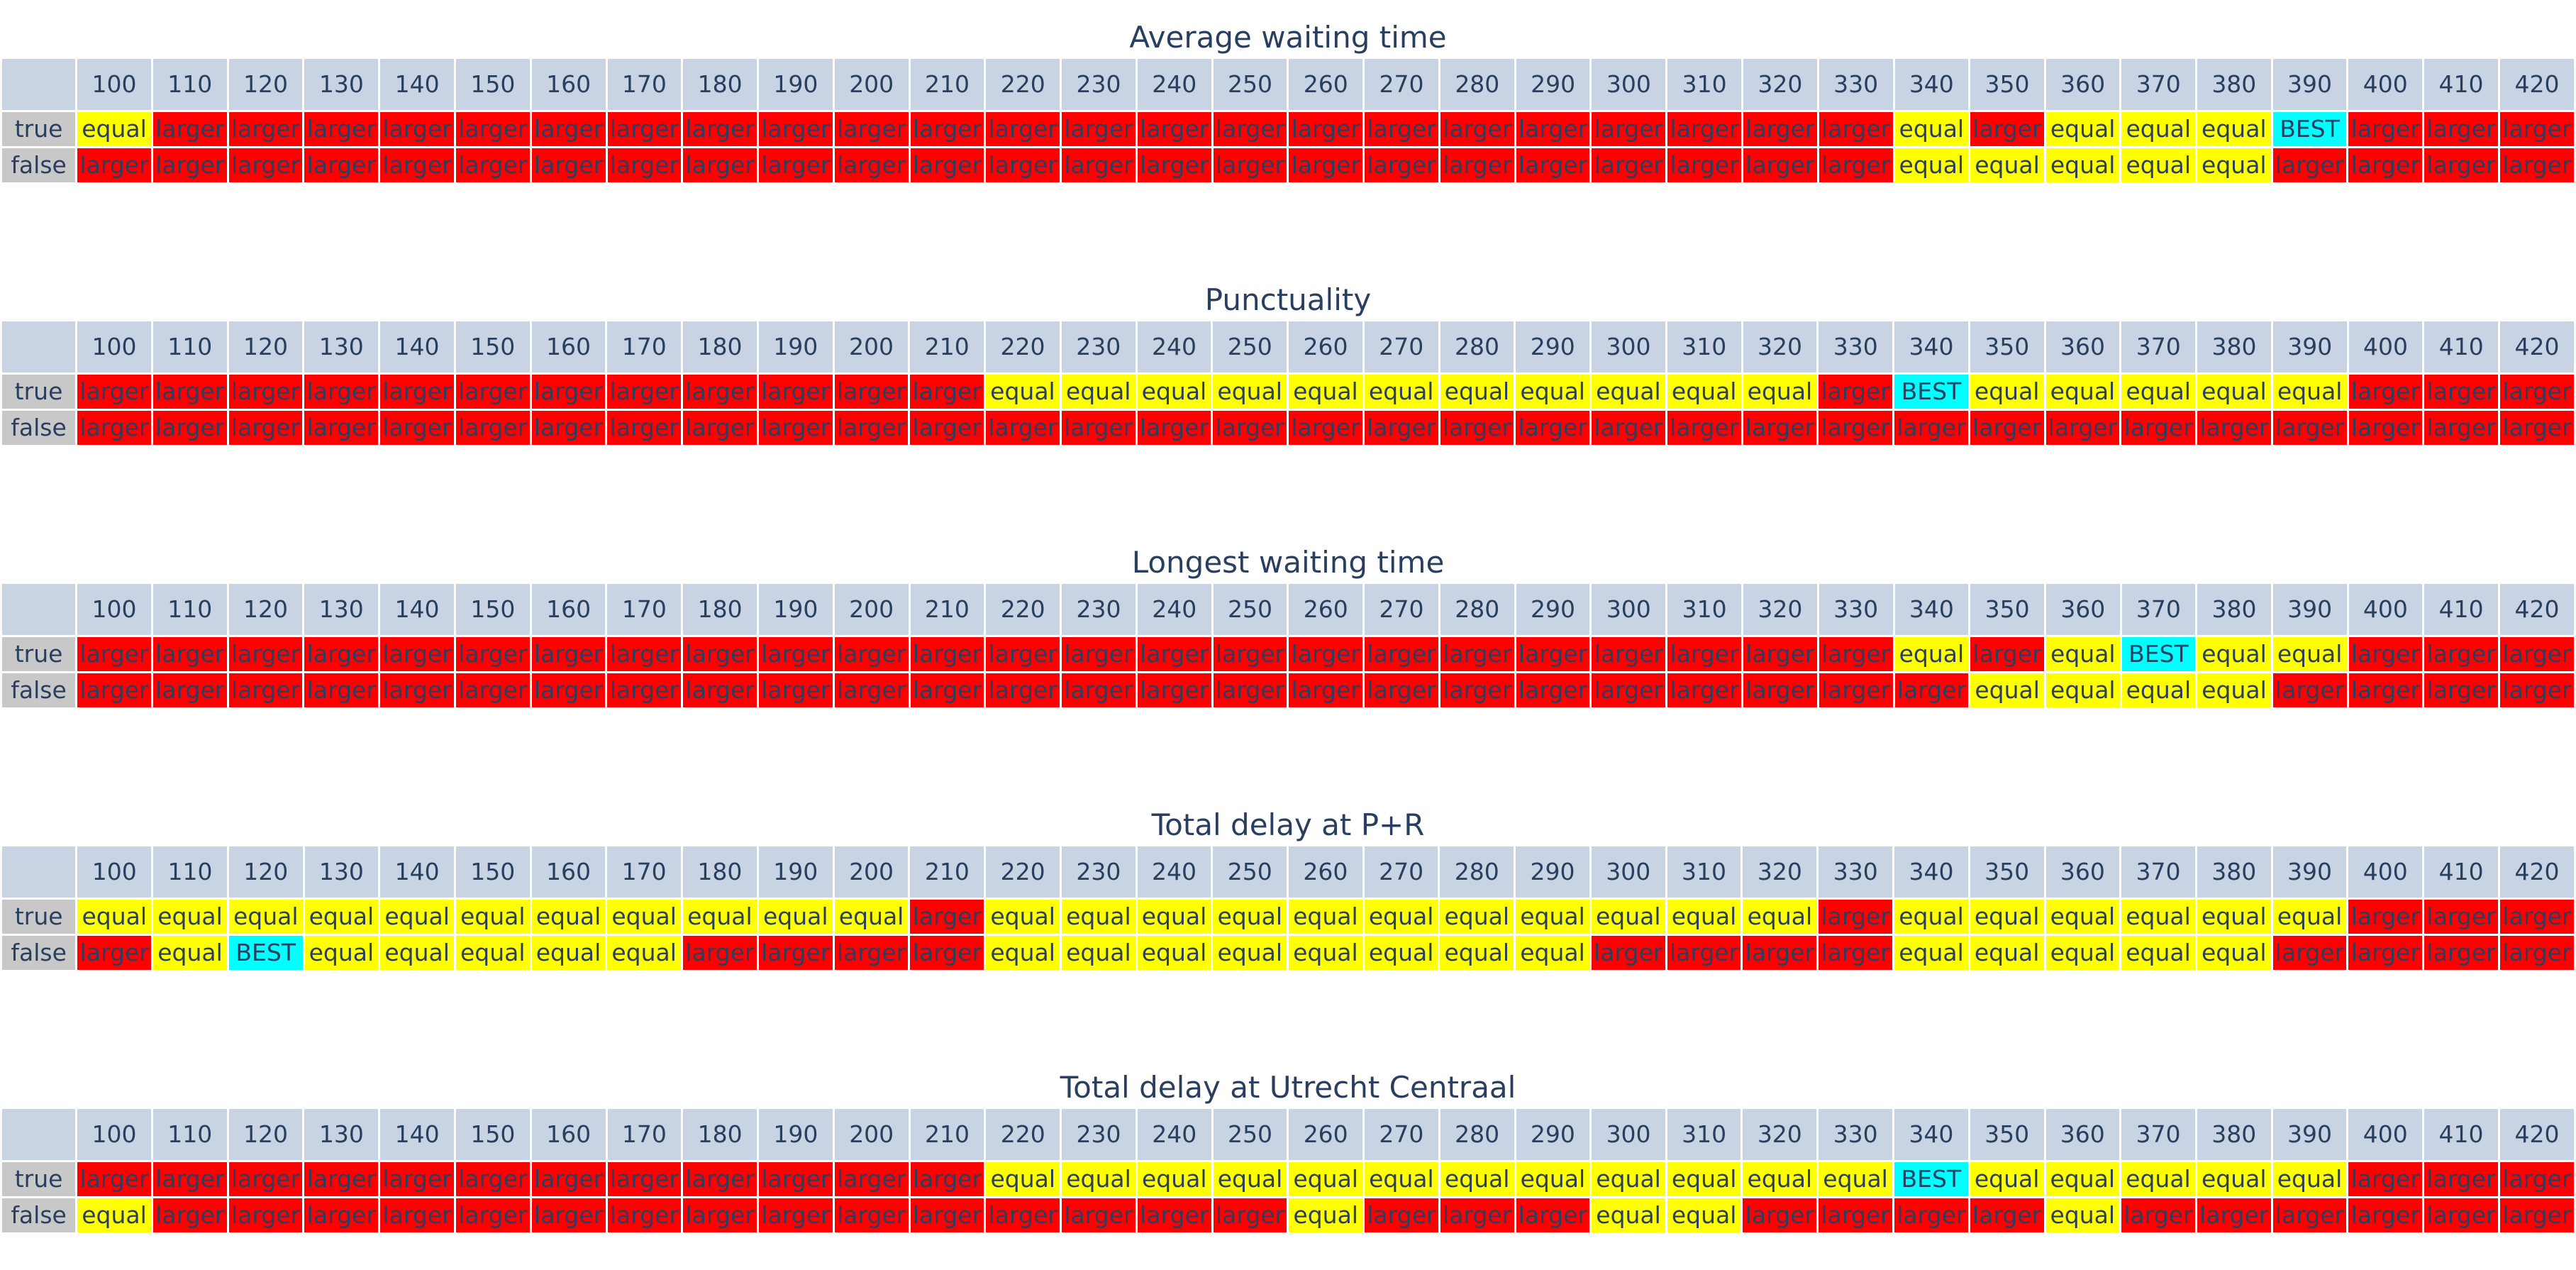 The width and height of the screenshot is (2576, 1270). Describe the element at coordinates (1288, 299) in the screenshot. I see `table-title: Punctuality` at that location.